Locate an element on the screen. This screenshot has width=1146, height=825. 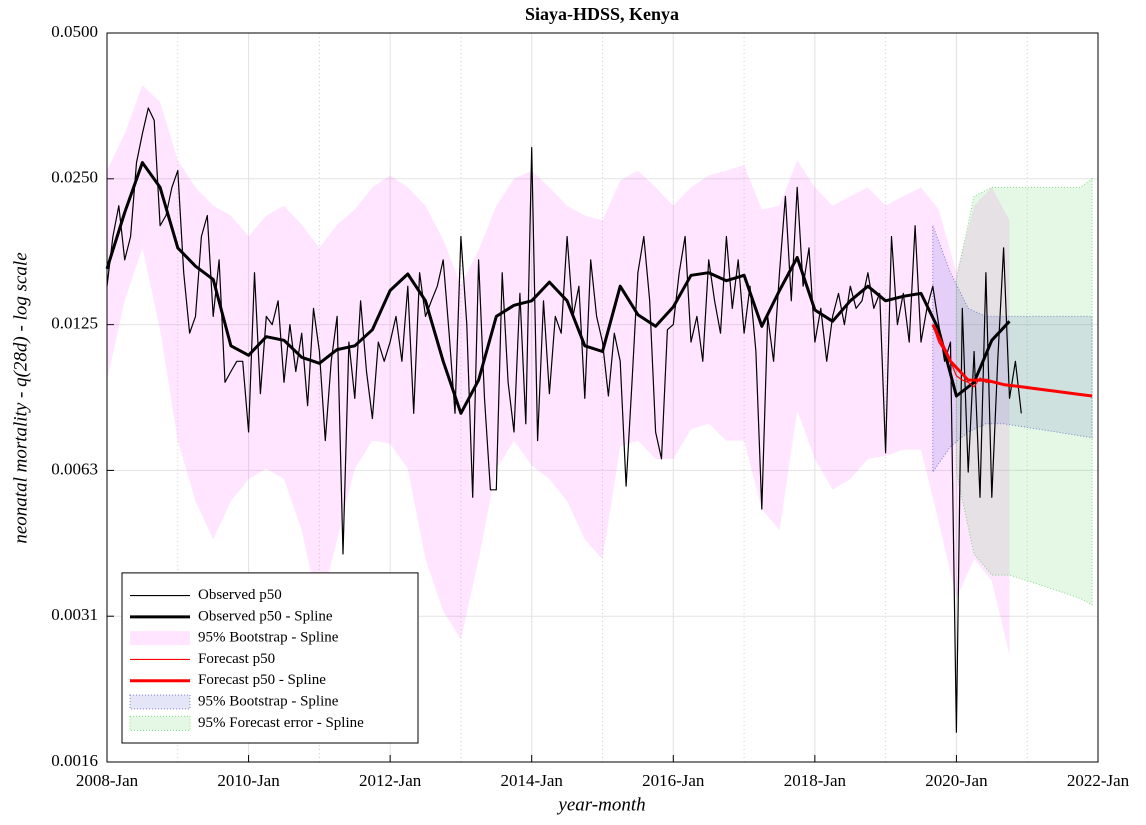
legend-label: Forecast p50 is located at coordinates (236, 659).